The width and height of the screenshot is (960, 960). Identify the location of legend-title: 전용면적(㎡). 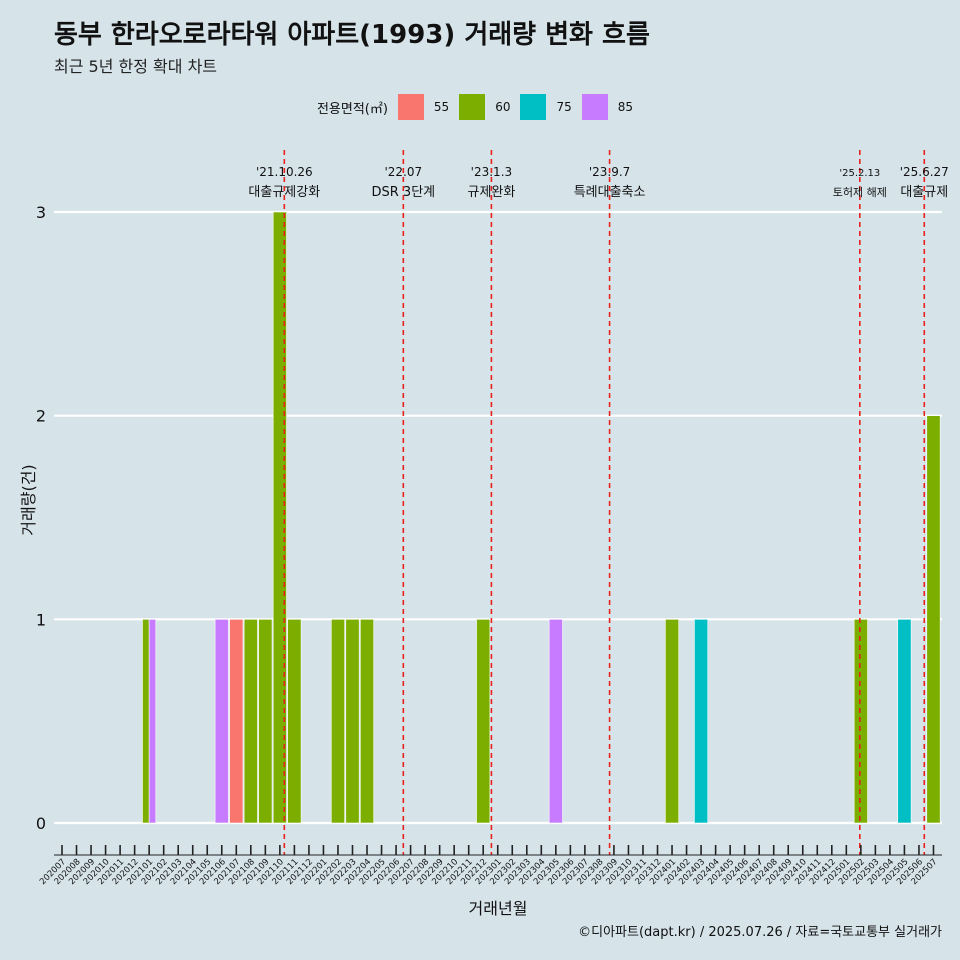
(352, 109).